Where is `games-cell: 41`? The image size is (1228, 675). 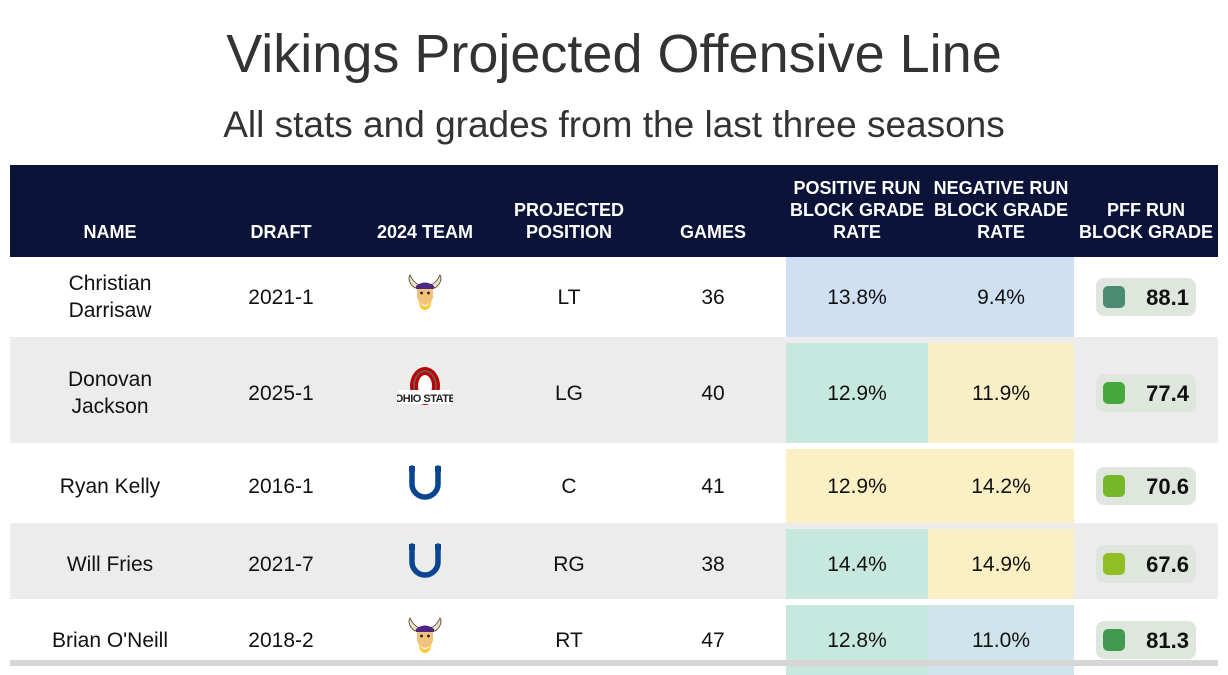 games-cell: 41 is located at coordinates (713, 486).